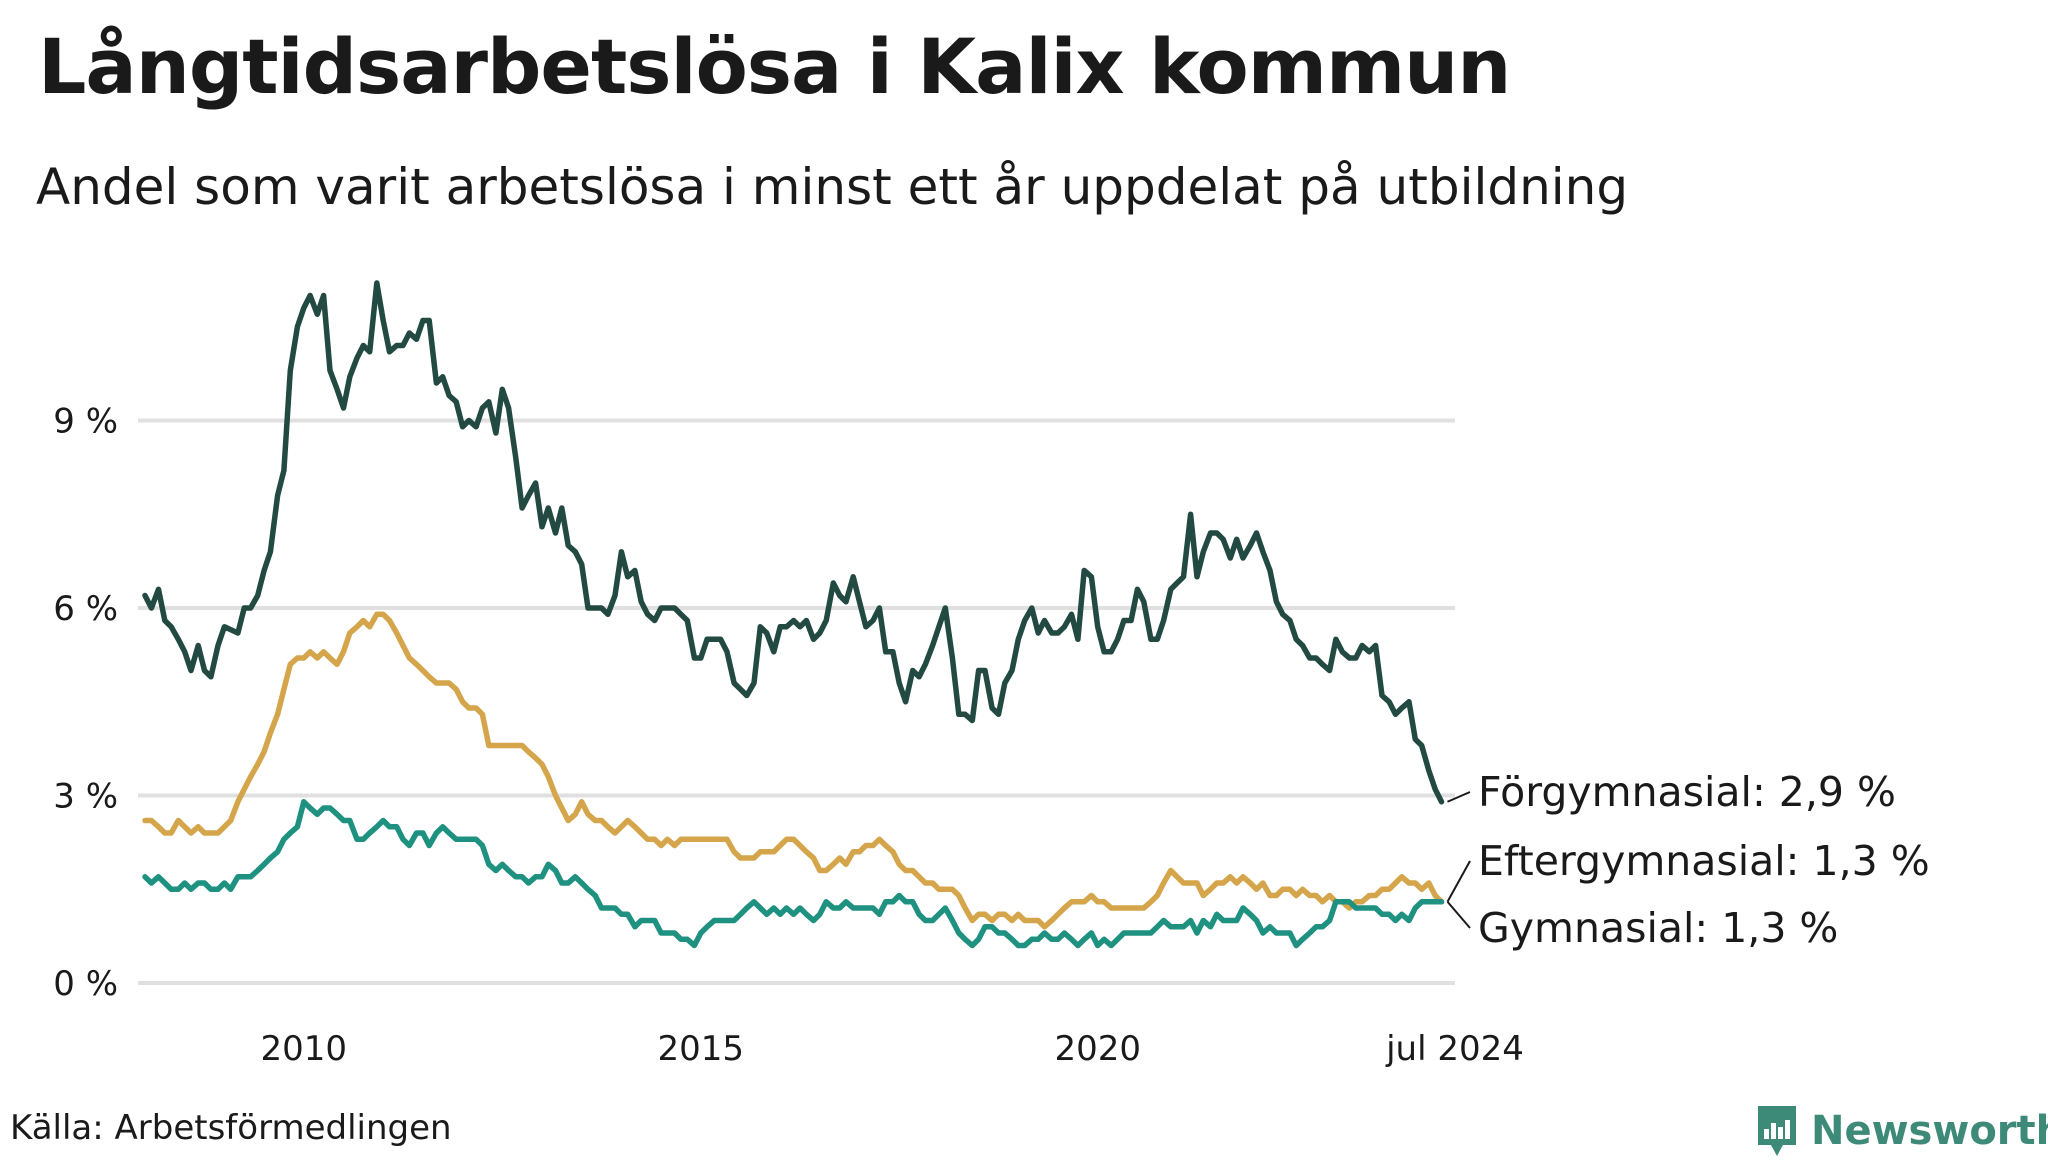  What do you see at coordinates (1658, 928) in the screenshot?
I see `end-label-gymnasial: Gymnasial: 1,3 %` at bounding box center [1658, 928].